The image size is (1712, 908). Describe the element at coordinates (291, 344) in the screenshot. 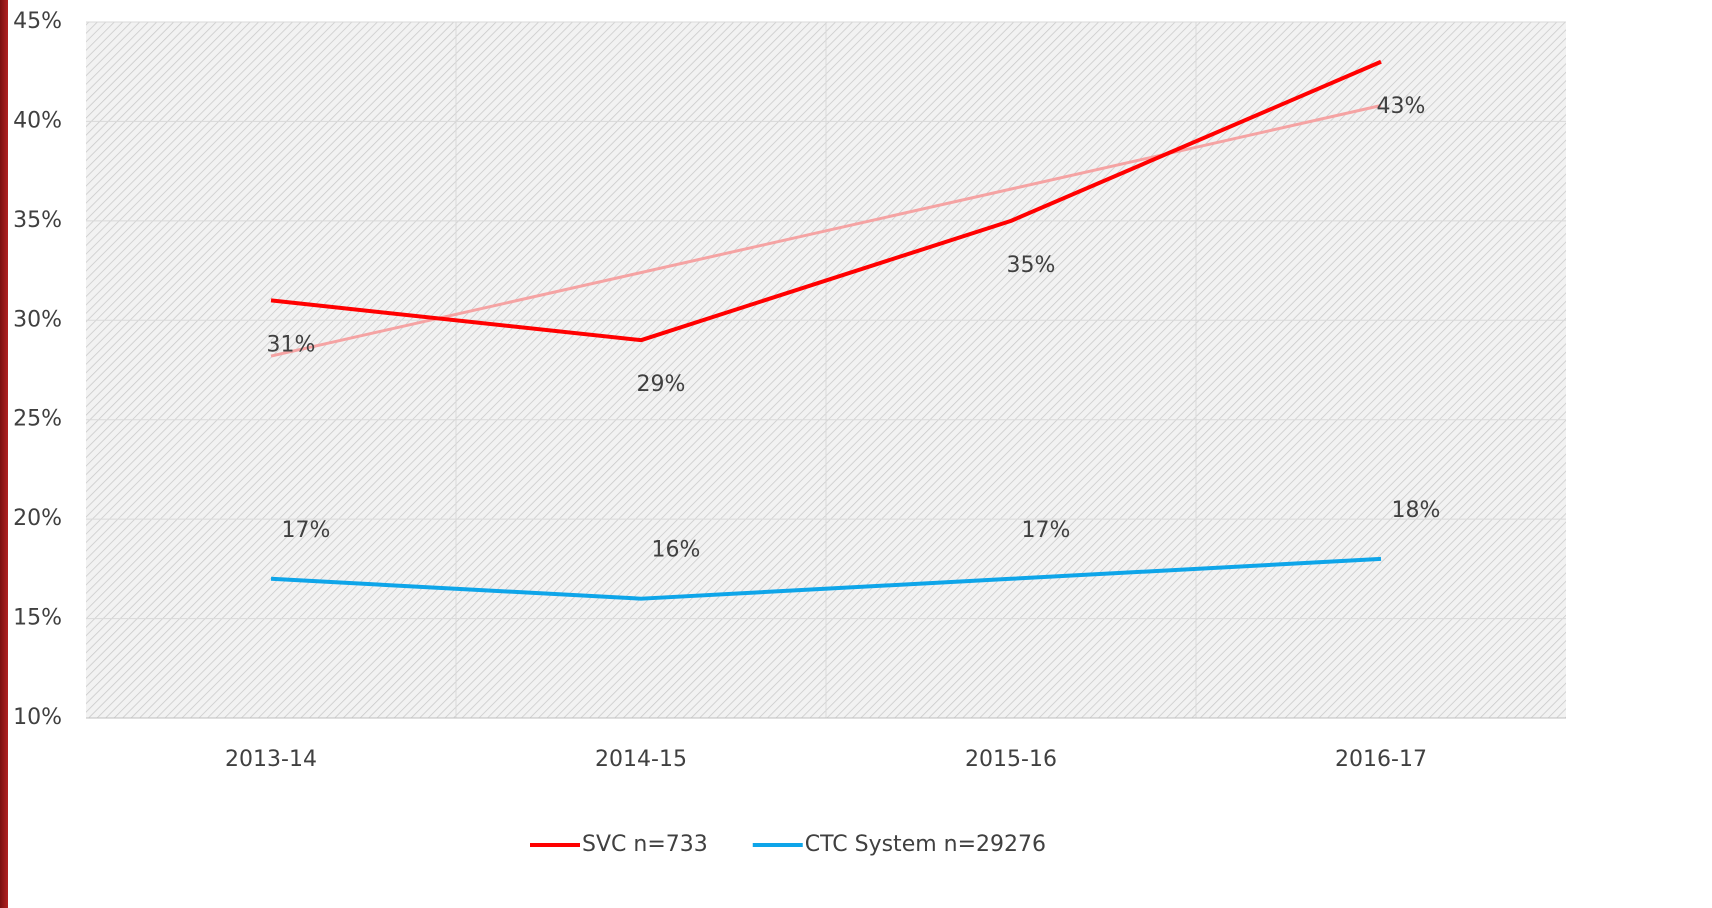

I see `data-label: 31%` at that location.